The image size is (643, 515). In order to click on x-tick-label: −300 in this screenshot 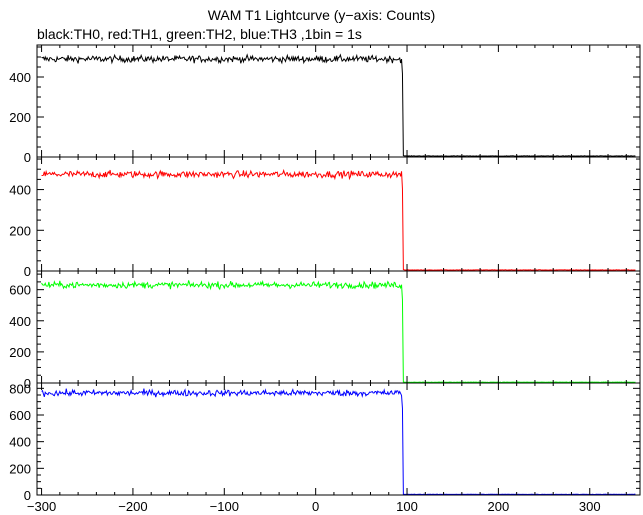, I will do `click(41, 506)`.